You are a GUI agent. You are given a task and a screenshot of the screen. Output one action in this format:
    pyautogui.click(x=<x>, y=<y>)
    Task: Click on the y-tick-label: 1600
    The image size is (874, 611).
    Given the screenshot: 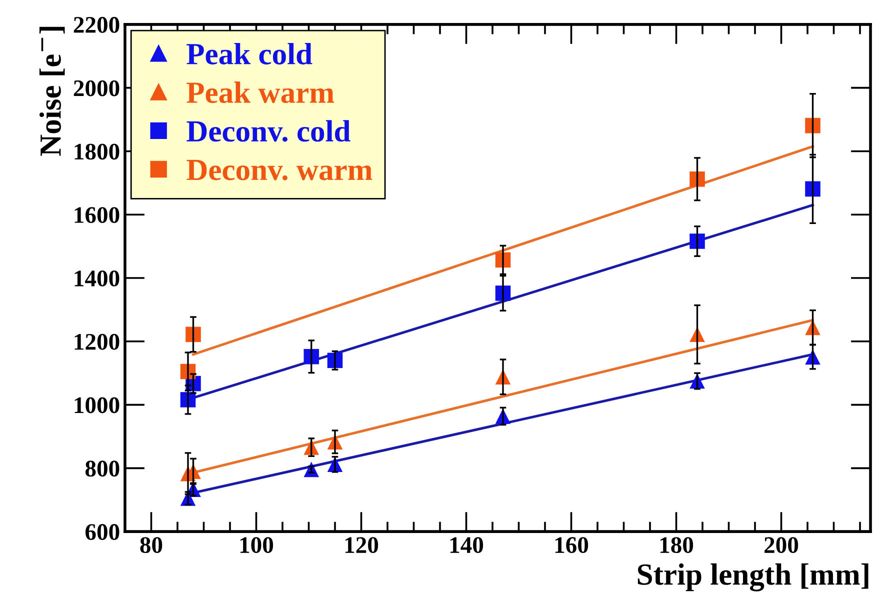 What is the action you would take?
    pyautogui.click(x=97, y=215)
    